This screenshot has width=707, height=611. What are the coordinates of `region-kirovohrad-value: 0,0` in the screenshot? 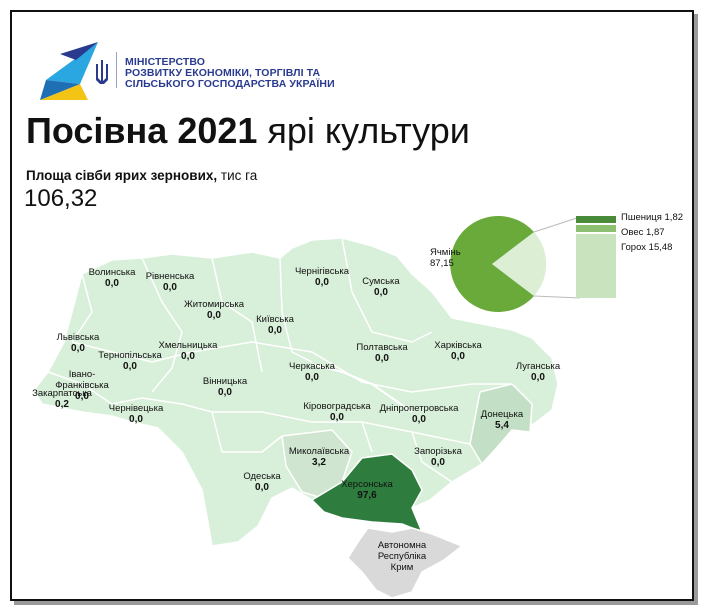 It's located at (337, 417).